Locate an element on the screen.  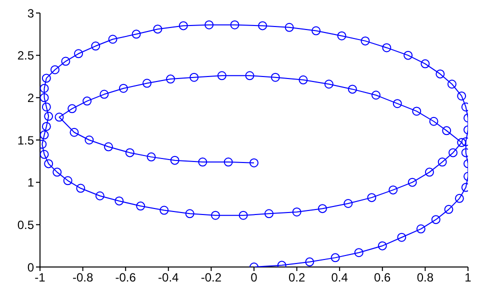
x-tick-label: 0.6 is located at coordinates (383, 277).